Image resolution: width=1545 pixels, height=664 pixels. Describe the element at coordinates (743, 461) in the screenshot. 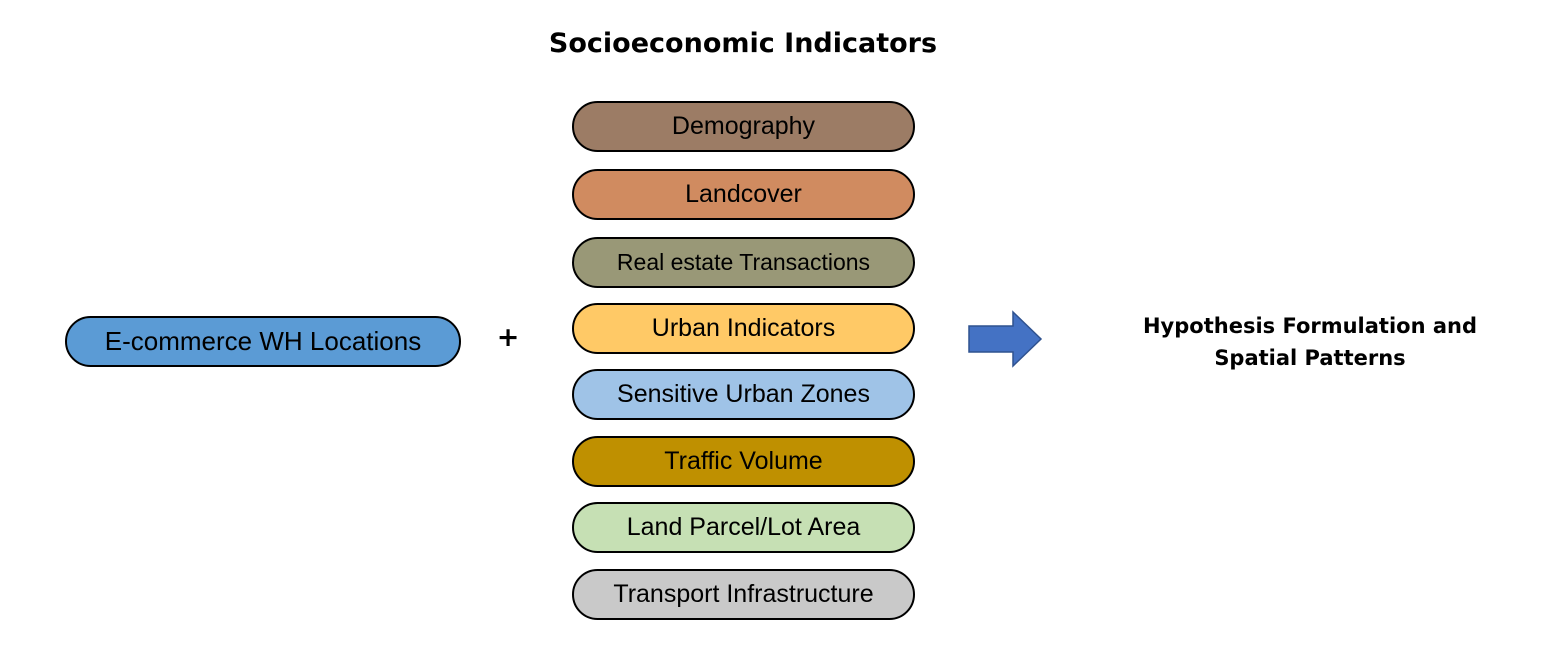

I see `indicator-traffic-volume: Traffic Volume` at that location.